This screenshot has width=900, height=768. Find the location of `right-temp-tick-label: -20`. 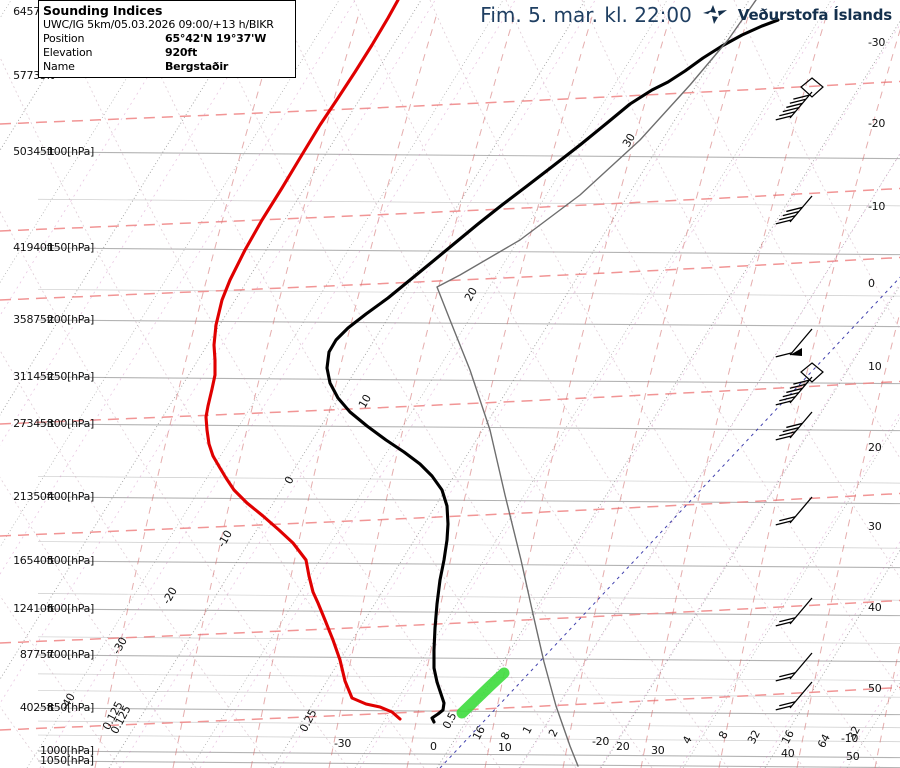

right-temp-tick-label: -20 is located at coordinates (877, 123).